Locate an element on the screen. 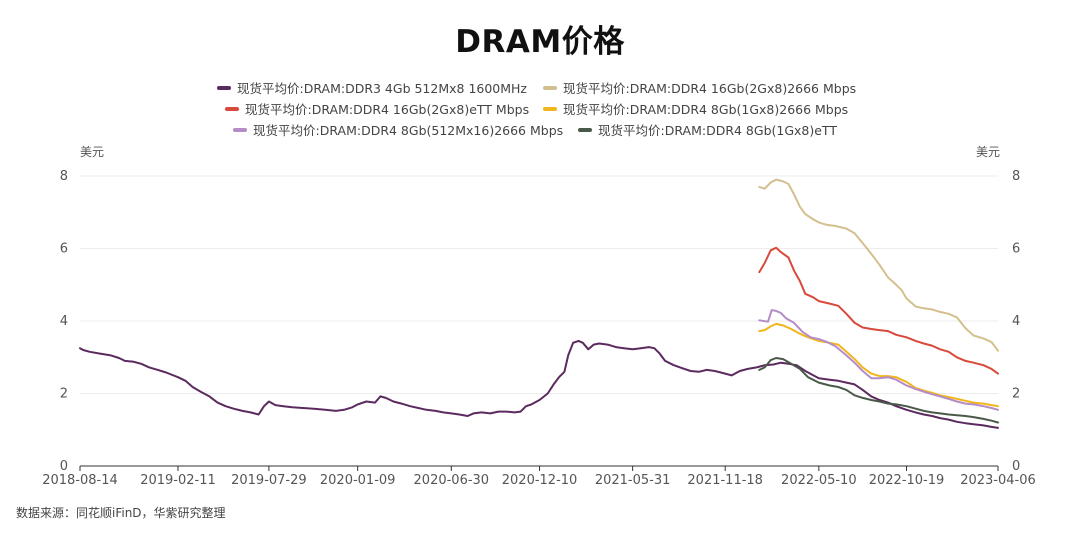 This screenshot has height=536, width=1080. legend-item-ddr4-8gb-ett: 现货平均价:DRAM:DDR4 8Gb(1Gx8)eTT is located at coordinates (707, 129).